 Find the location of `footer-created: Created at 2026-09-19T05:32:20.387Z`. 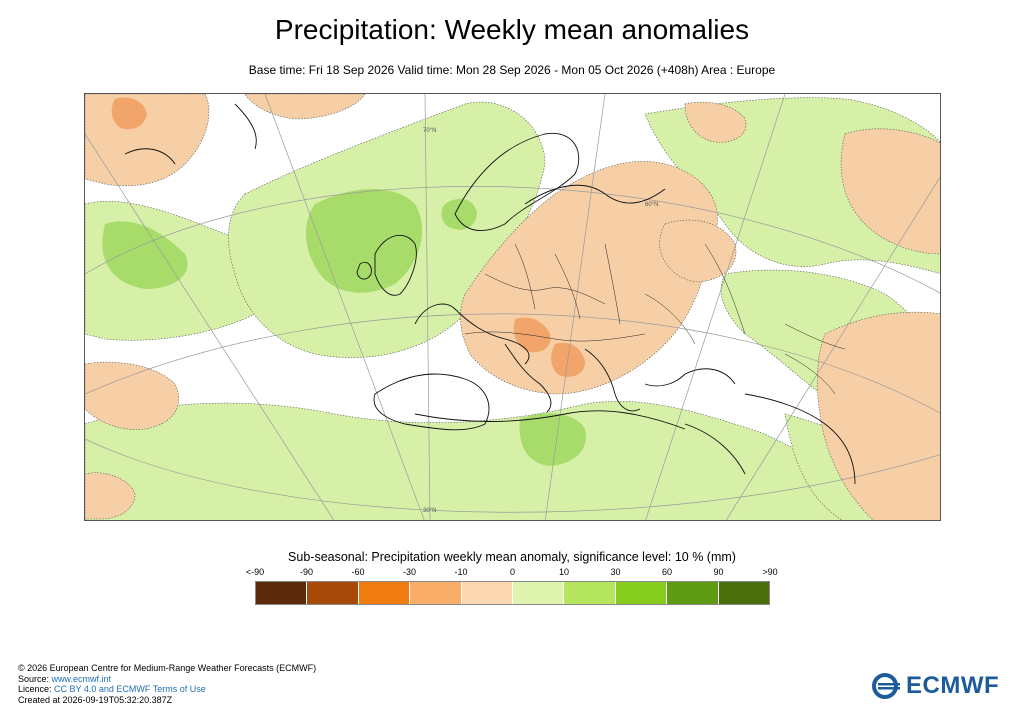

footer-created: Created at 2026-09-19T05:32:20.387Z is located at coordinates (95, 699).